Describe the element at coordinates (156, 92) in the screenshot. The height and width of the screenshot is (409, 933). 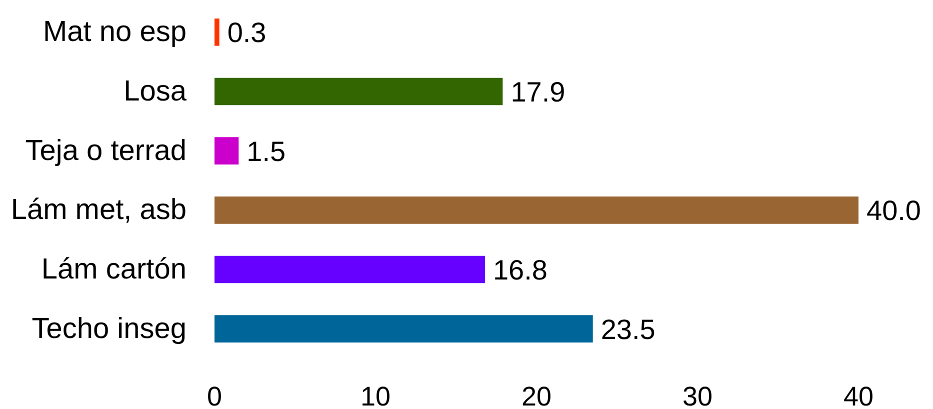
I see `y-tick-label: Losa` at that location.